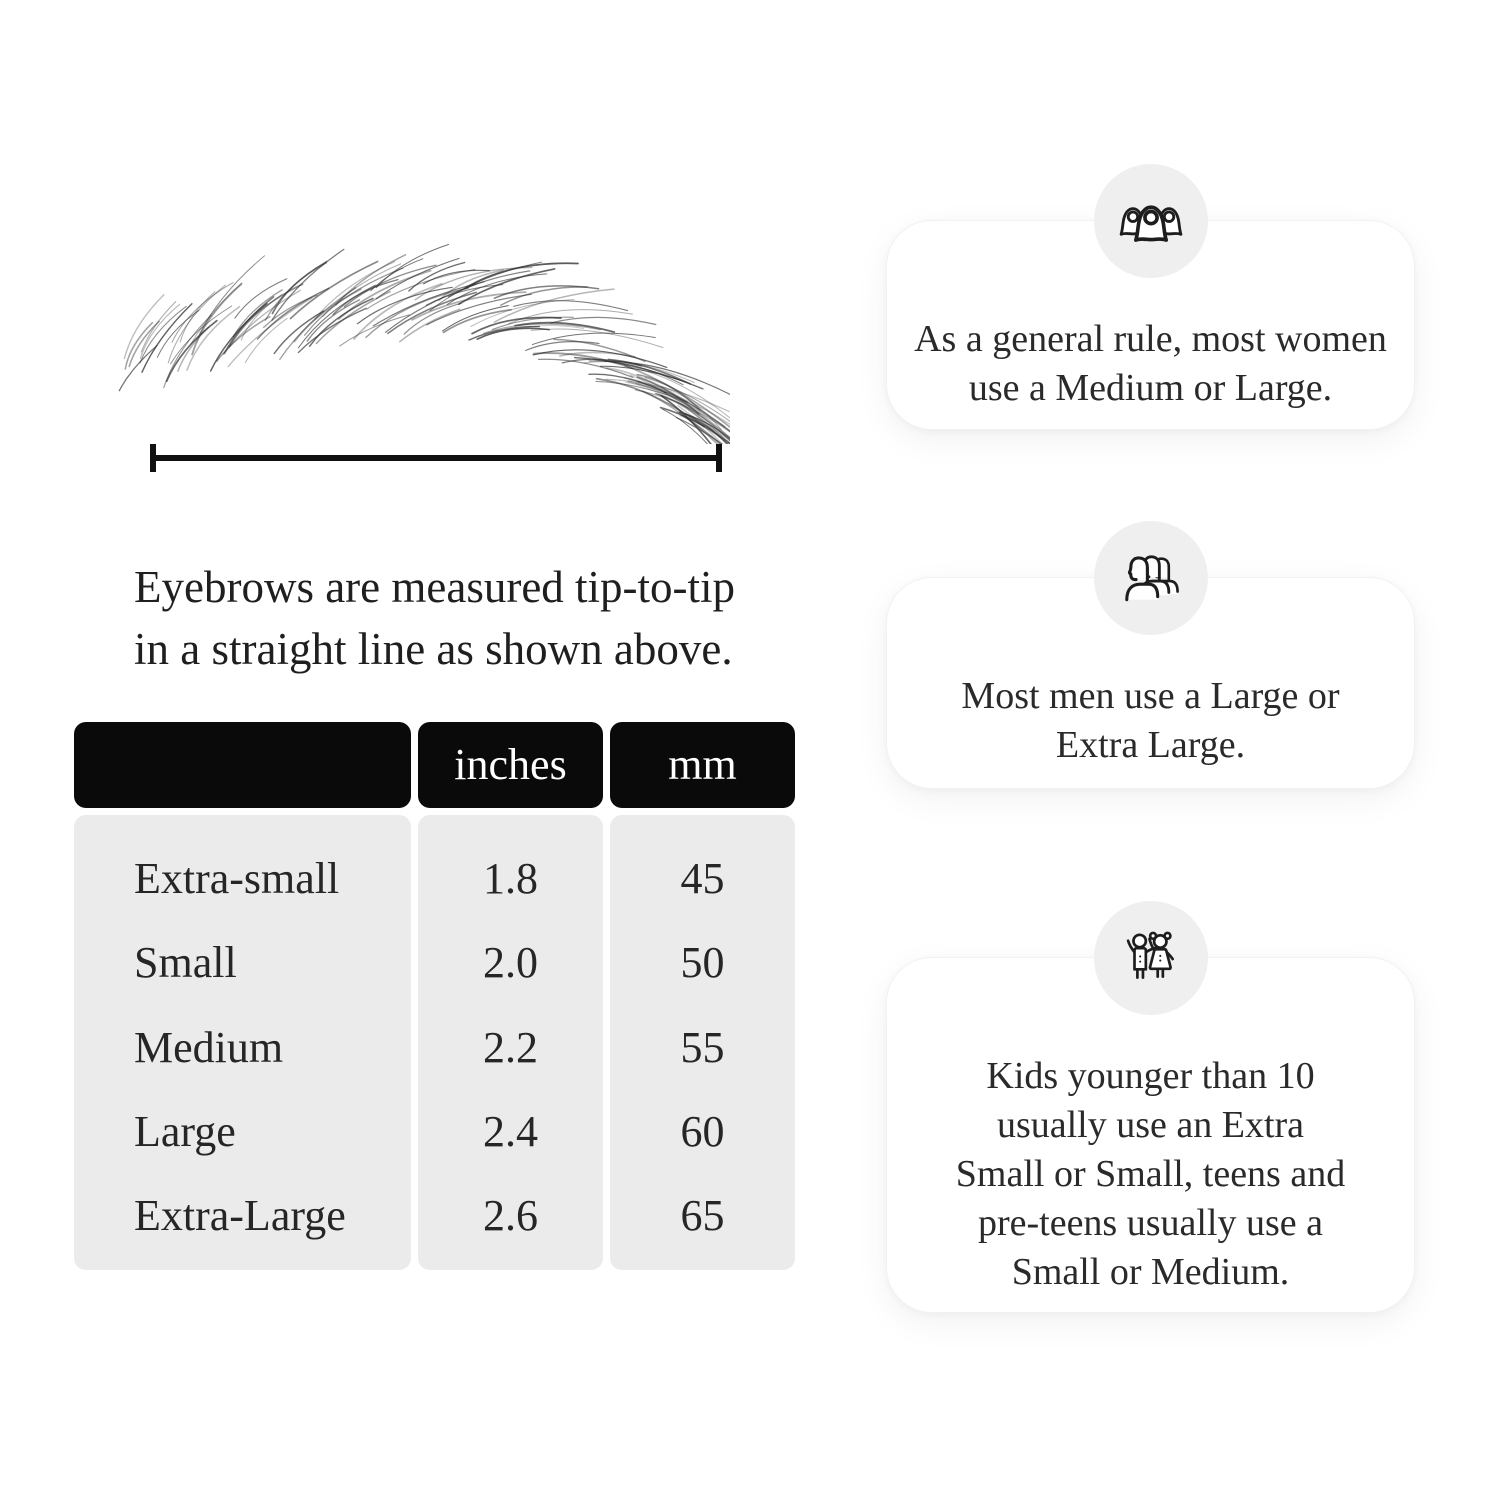 This screenshot has width=1500, height=1500. I want to click on card-text-line: use a Medium or Large., so click(1150, 388).